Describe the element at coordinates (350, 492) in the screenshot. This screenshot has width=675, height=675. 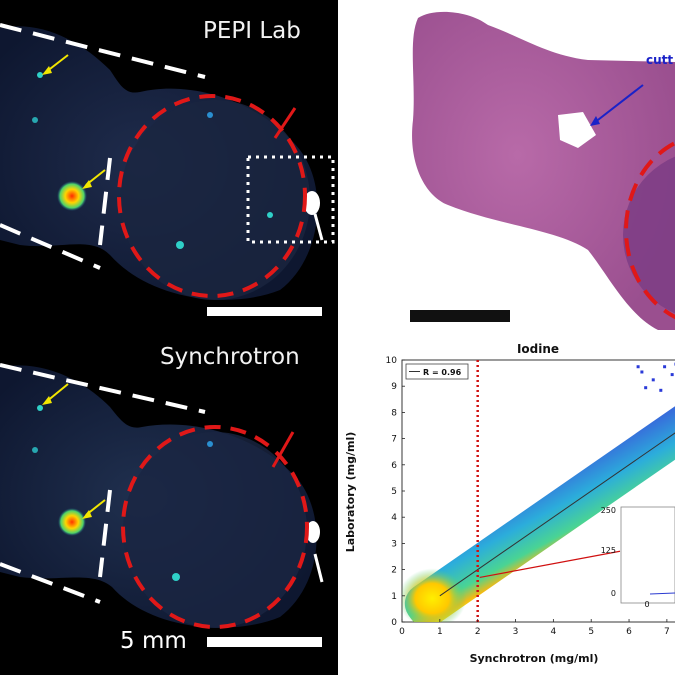
I see `y-axis-label: Laboratory (mg/ml)` at that location.